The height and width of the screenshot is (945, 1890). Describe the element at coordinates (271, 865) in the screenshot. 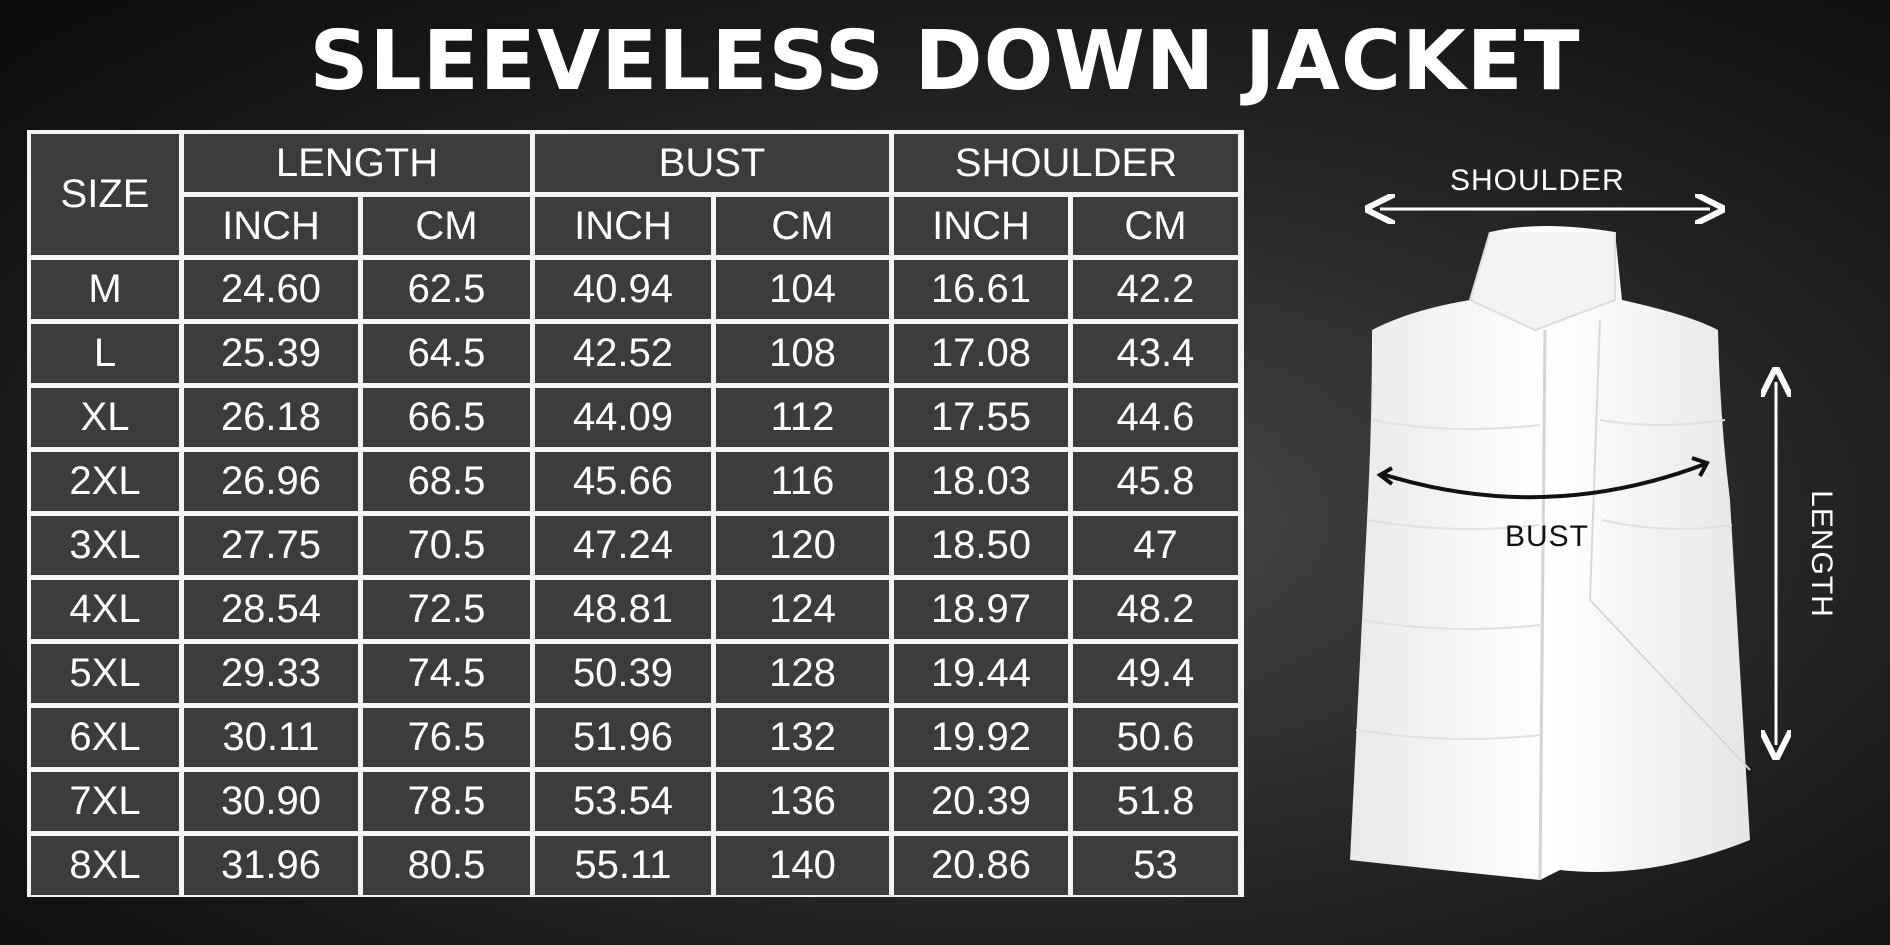

I see `value-cell: 31.96` at that location.